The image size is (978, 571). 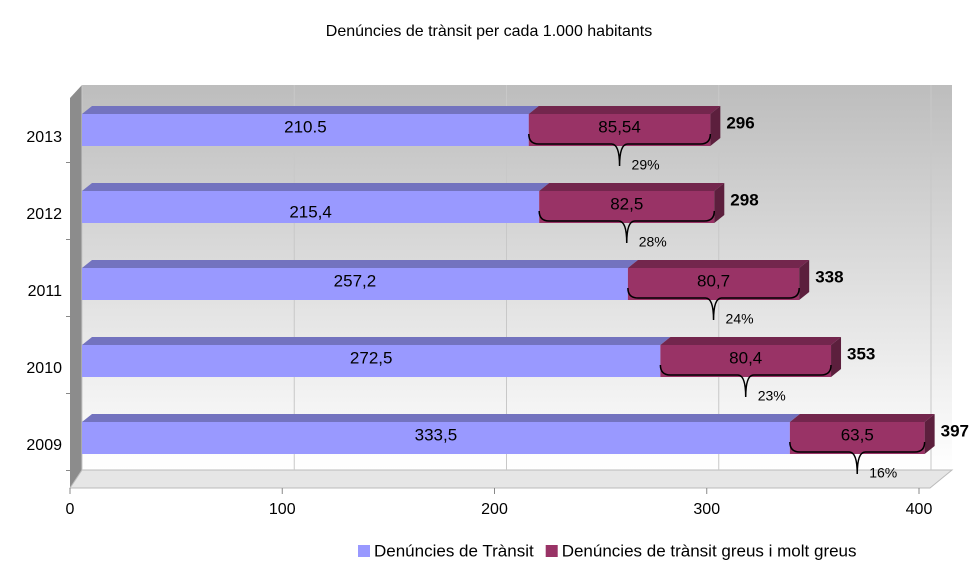 I want to click on value-label: 63,5, so click(x=857, y=434).